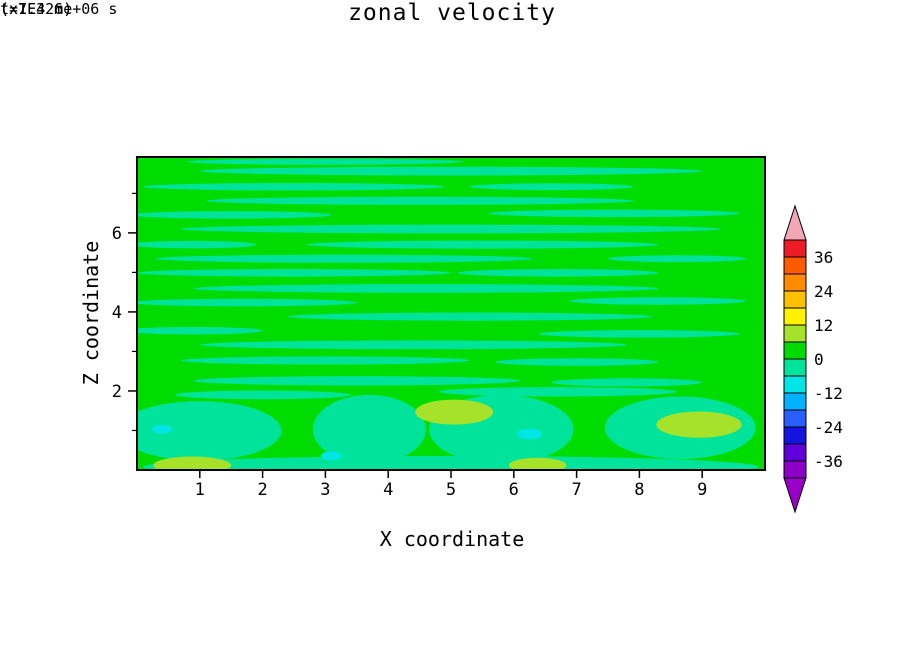 The height and width of the screenshot is (654, 904). I want to click on colorbar-tick-label: -24, so click(828, 427).